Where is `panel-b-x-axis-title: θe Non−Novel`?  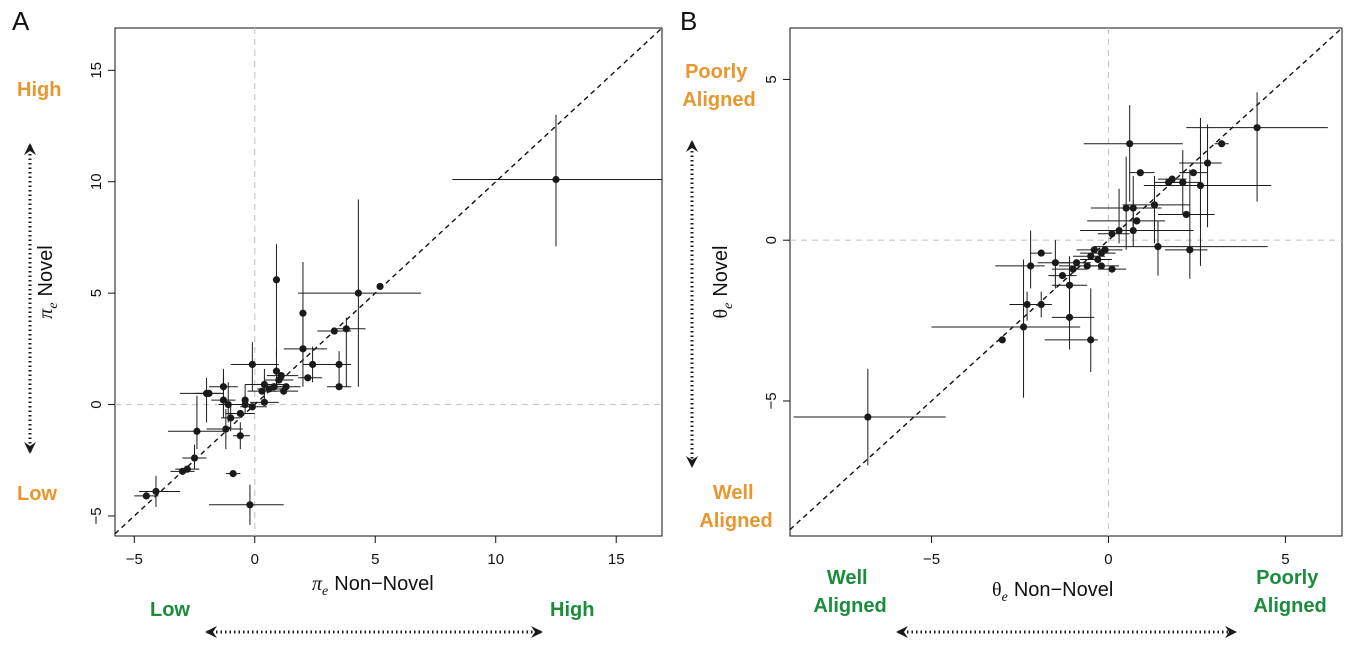 panel-b-x-axis-title: θe Non−Novel is located at coordinates (1052, 592).